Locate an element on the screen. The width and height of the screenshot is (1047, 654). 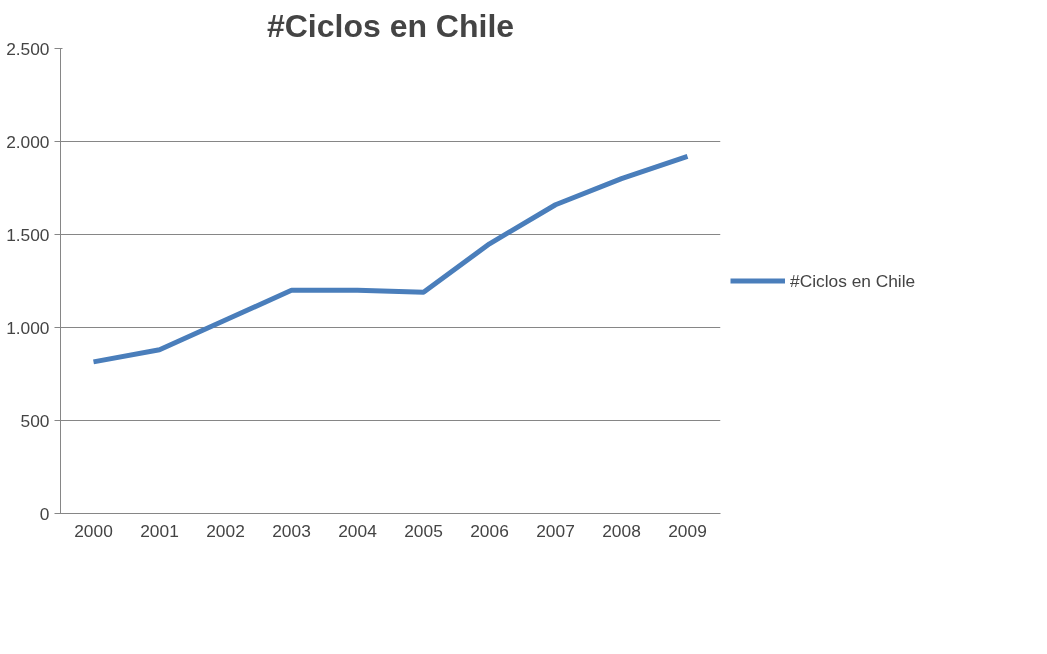
x-tick-label: 2002 is located at coordinates (225, 530).